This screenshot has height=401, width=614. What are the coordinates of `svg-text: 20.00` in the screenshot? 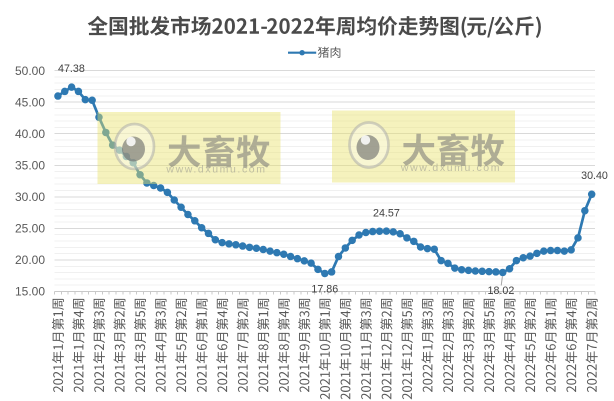 It's located at (30, 260).